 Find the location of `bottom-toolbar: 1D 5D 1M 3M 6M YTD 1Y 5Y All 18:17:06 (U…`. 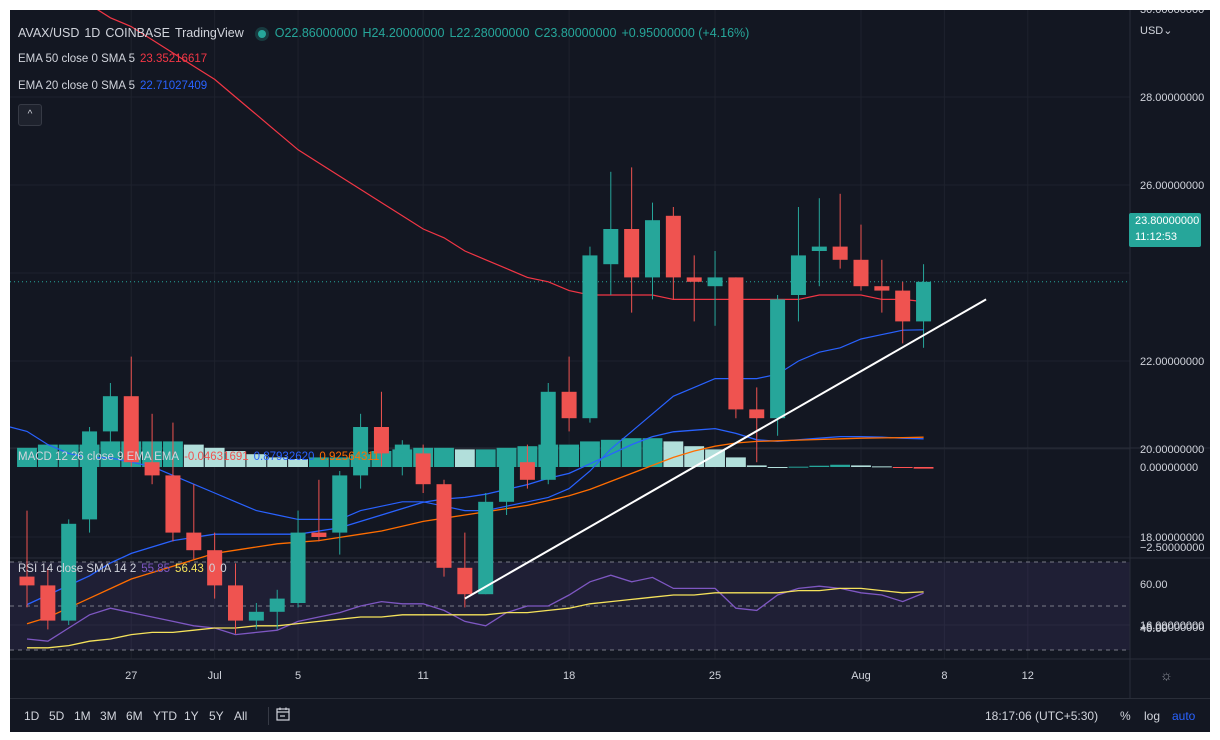

bottom-toolbar: 1D 5D 1M 3M 6M YTD 1Y 5Y All 18:17:06 (U… is located at coordinates (610, 715).